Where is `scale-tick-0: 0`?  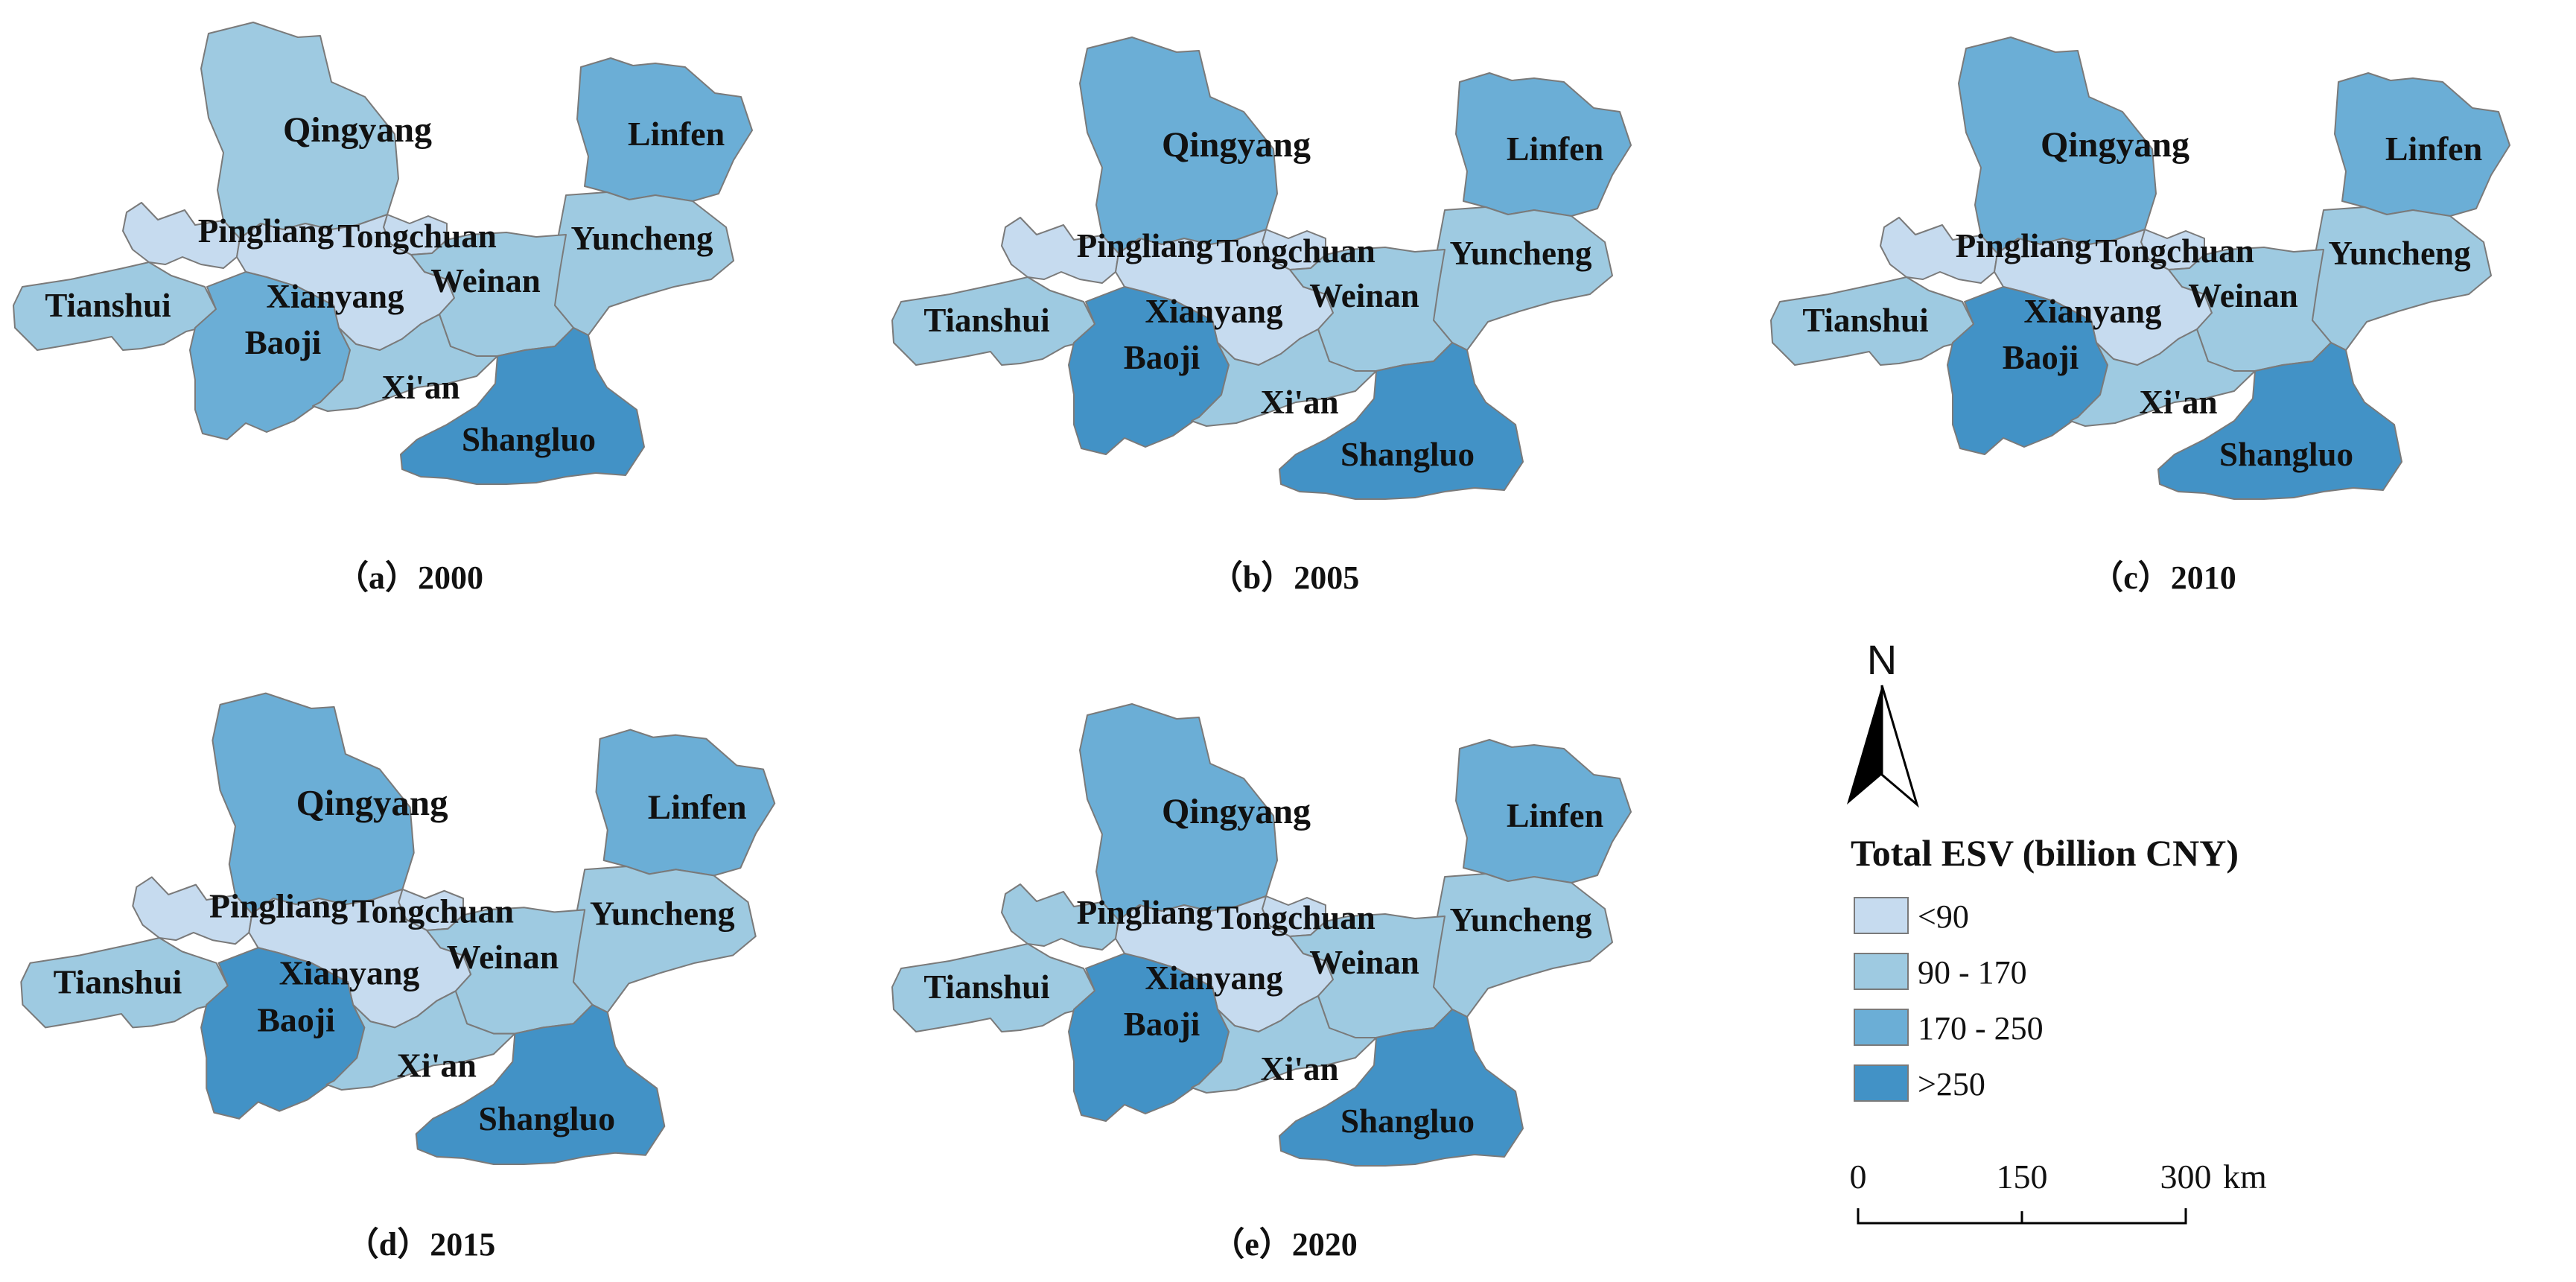
scale-tick-0: 0 is located at coordinates (1858, 1177).